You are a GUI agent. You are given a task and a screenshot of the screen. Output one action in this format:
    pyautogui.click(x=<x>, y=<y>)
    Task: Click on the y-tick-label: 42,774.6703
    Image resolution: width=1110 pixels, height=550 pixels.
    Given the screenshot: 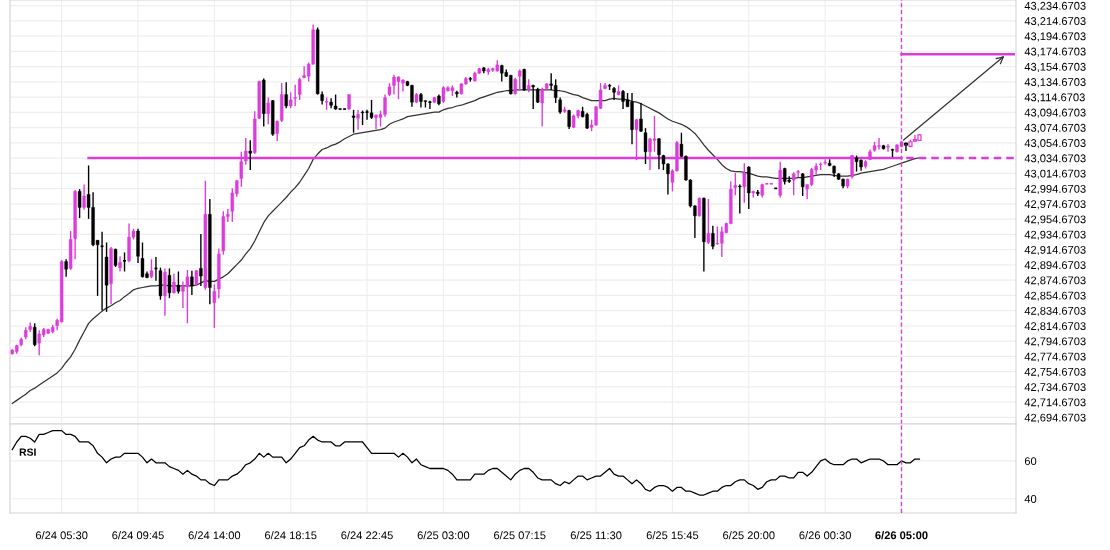 What is the action you would take?
    pyautogui.click(x=1055, y=357)
    